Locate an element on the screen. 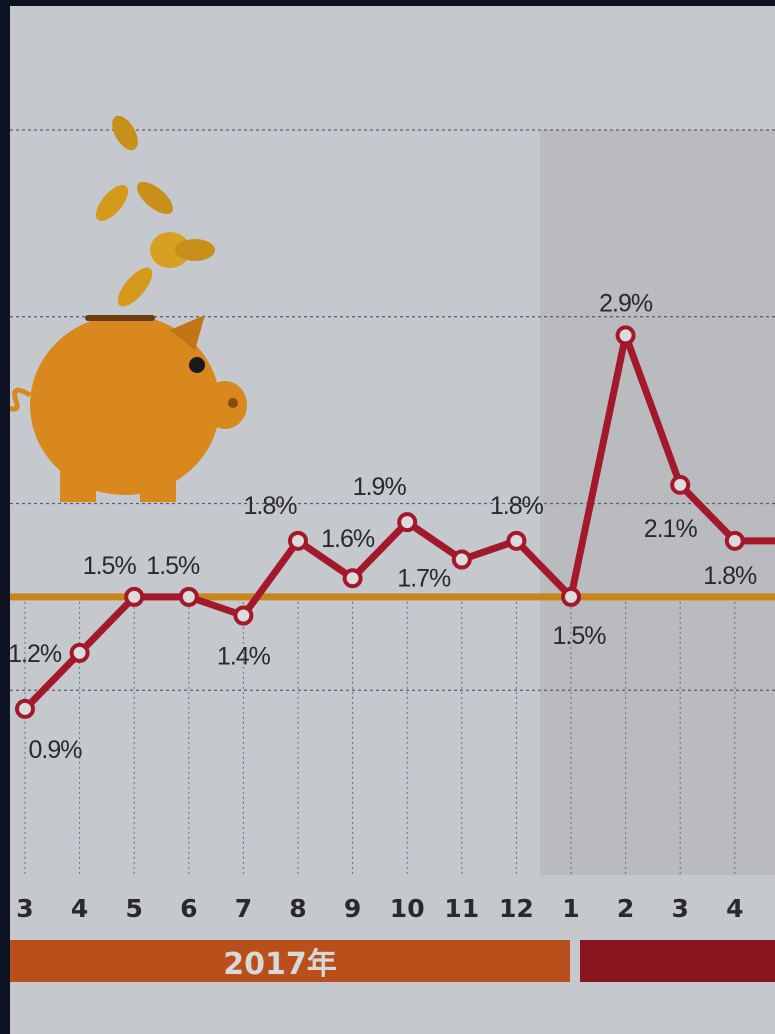 The image size is (775, 1034). x-tick-label: 5 is located at coordinates (133, 908).